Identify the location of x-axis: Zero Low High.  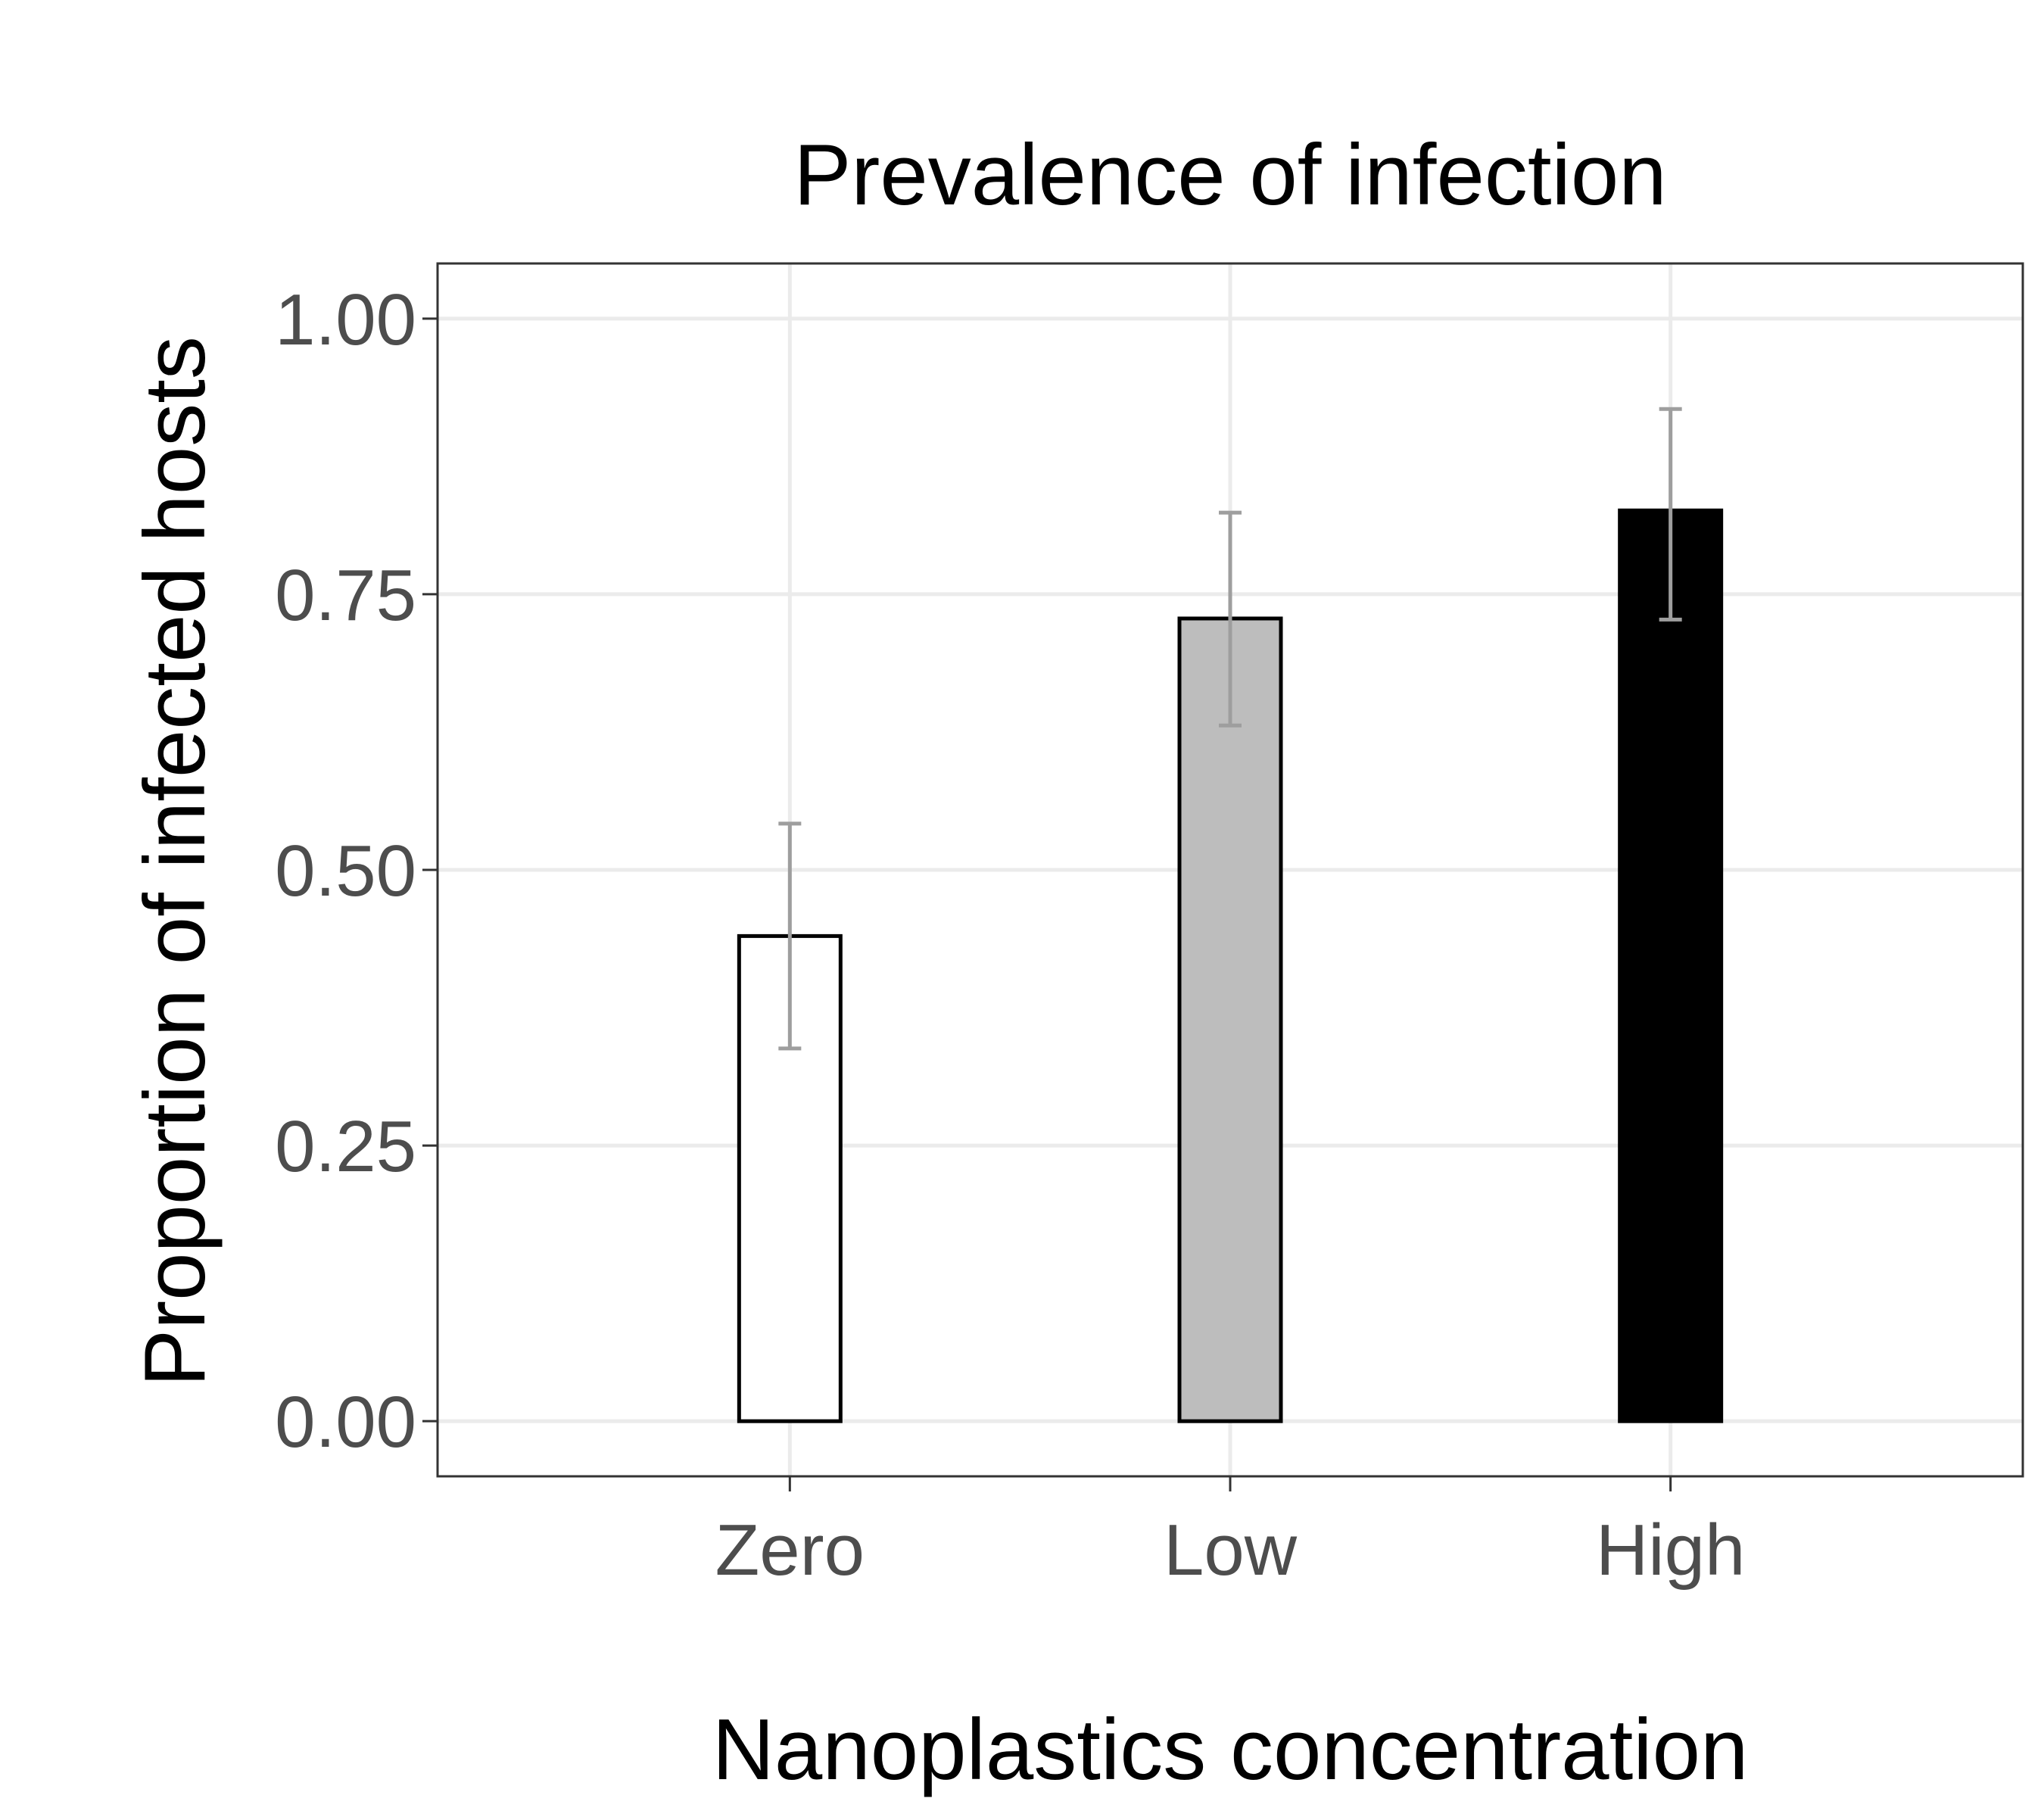
(1230, 1533).